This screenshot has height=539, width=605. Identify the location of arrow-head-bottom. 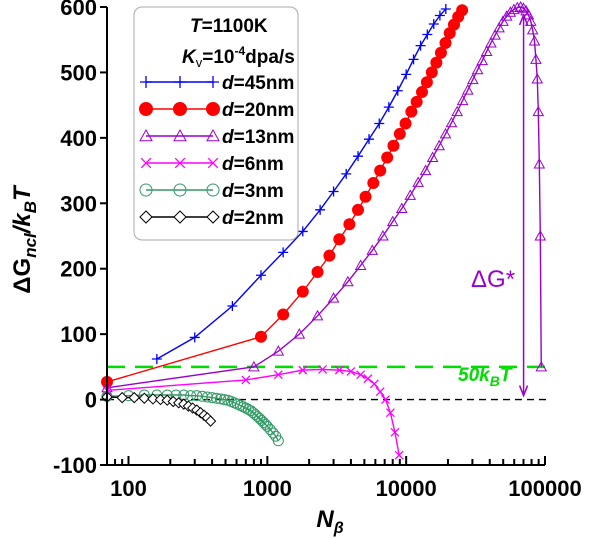
(523, 391).